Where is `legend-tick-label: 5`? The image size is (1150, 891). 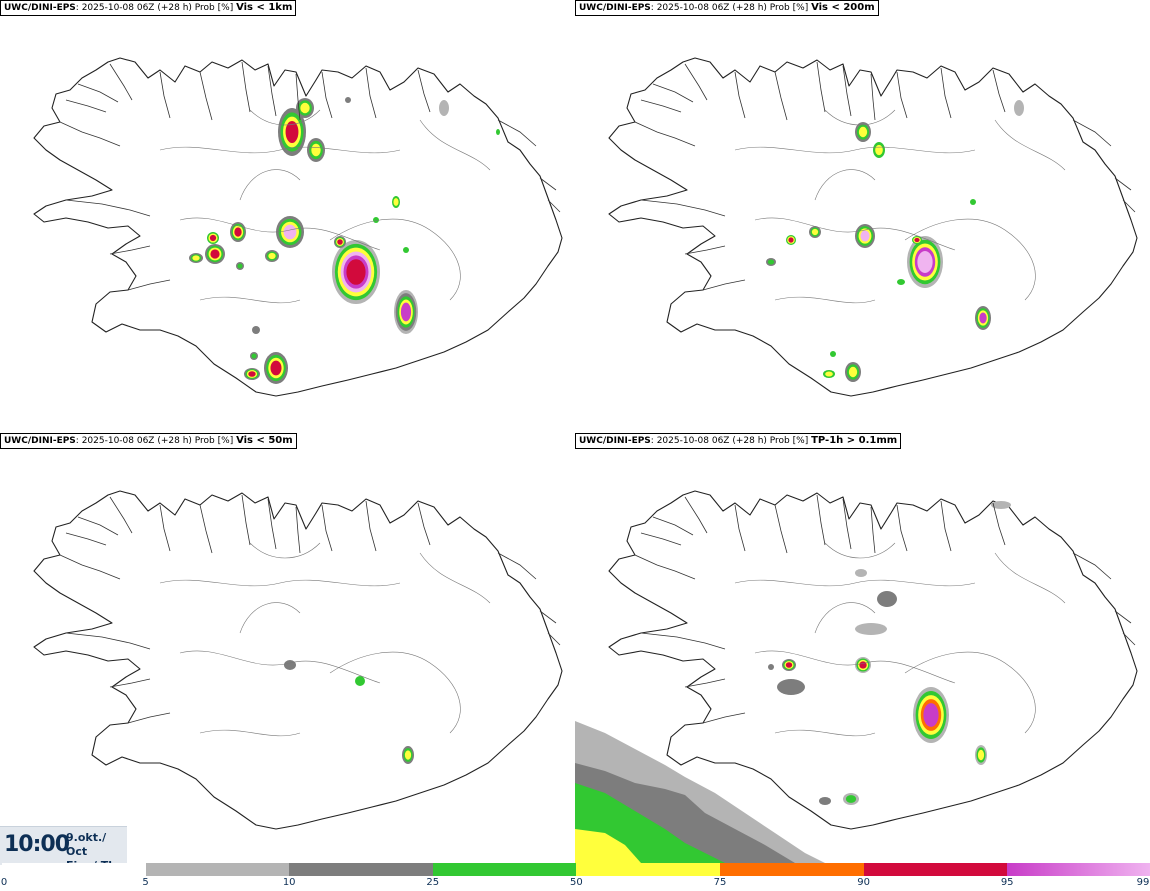 legend-tick-label: 5 is located at coordinates (145, 882).